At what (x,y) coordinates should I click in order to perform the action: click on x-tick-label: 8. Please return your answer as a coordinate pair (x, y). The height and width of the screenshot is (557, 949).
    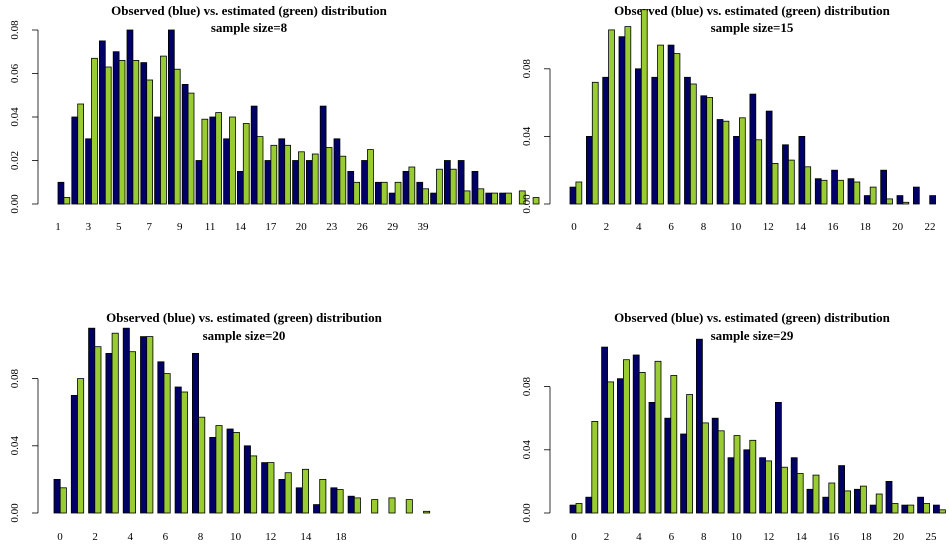
    Looking at the image, I should click on (201, 537).